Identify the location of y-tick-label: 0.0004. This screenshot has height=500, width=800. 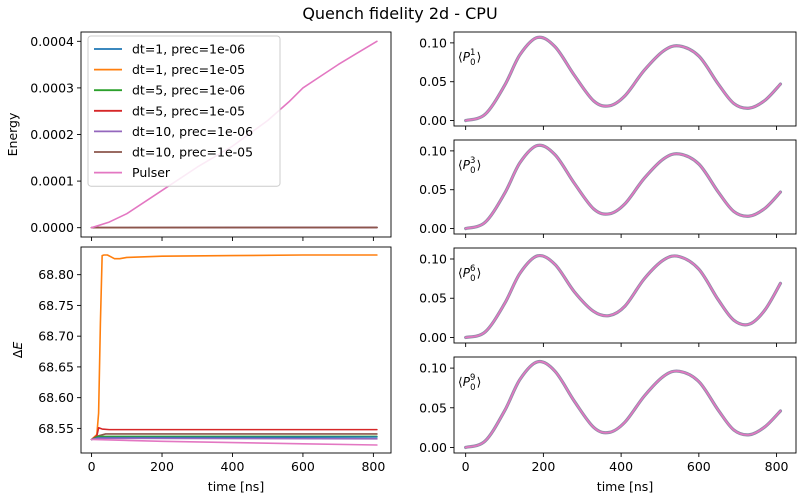
(52, 41).